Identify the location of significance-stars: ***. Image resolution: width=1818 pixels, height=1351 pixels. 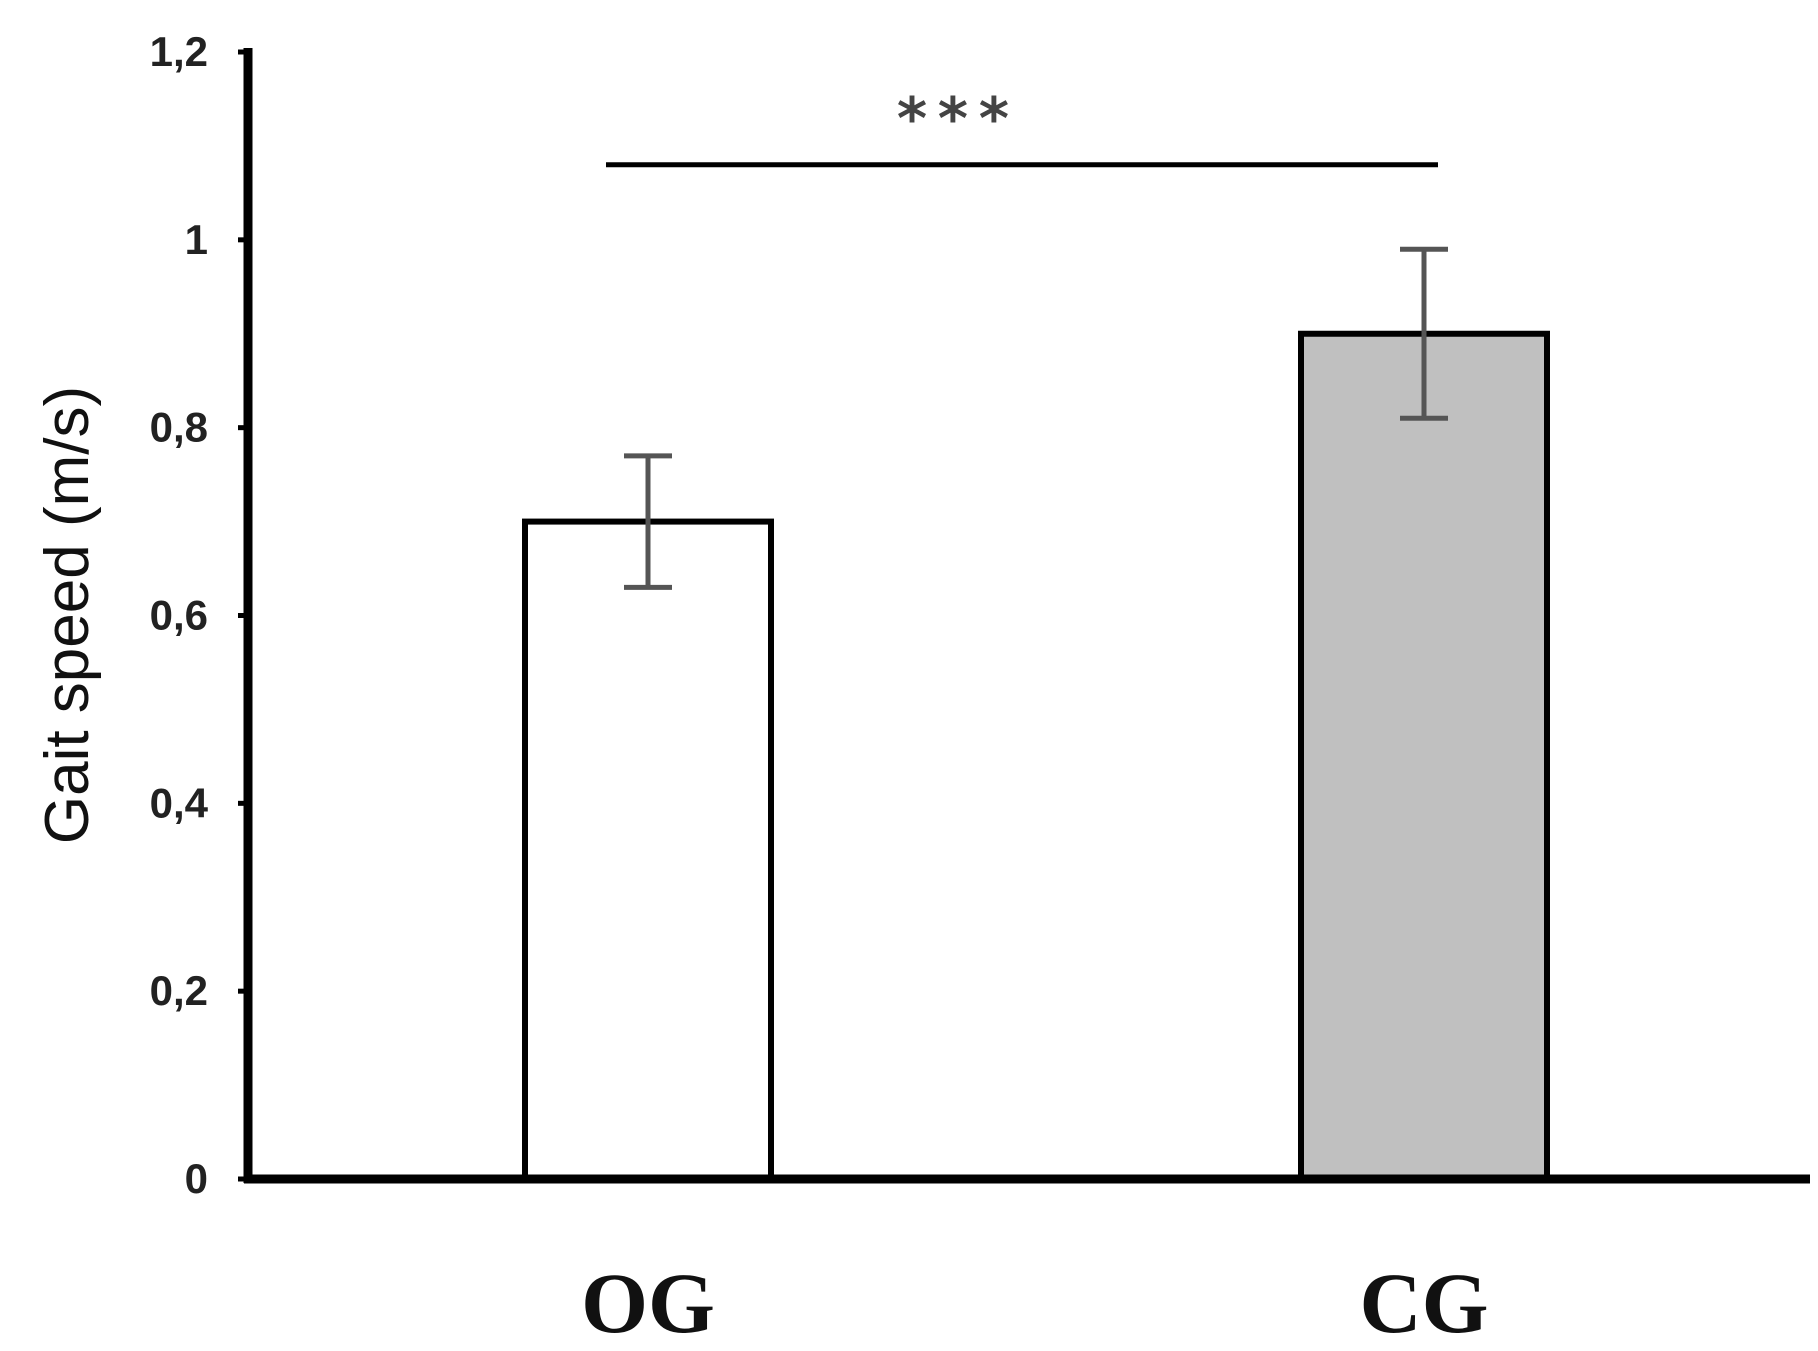
(956, 119).